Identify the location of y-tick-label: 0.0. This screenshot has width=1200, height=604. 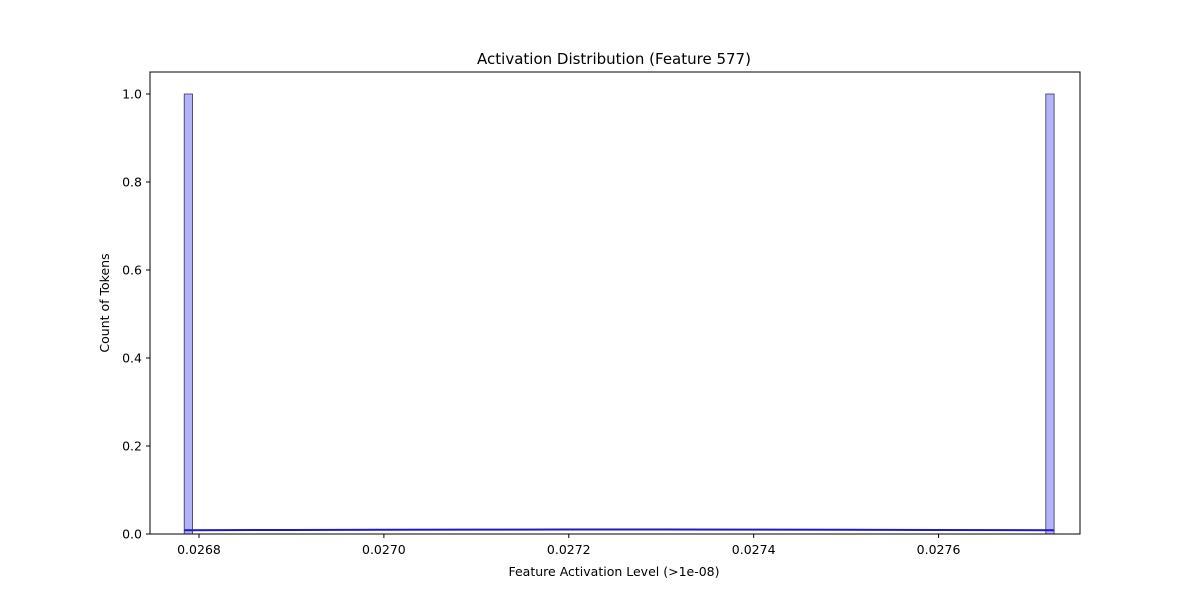
(132, 534).